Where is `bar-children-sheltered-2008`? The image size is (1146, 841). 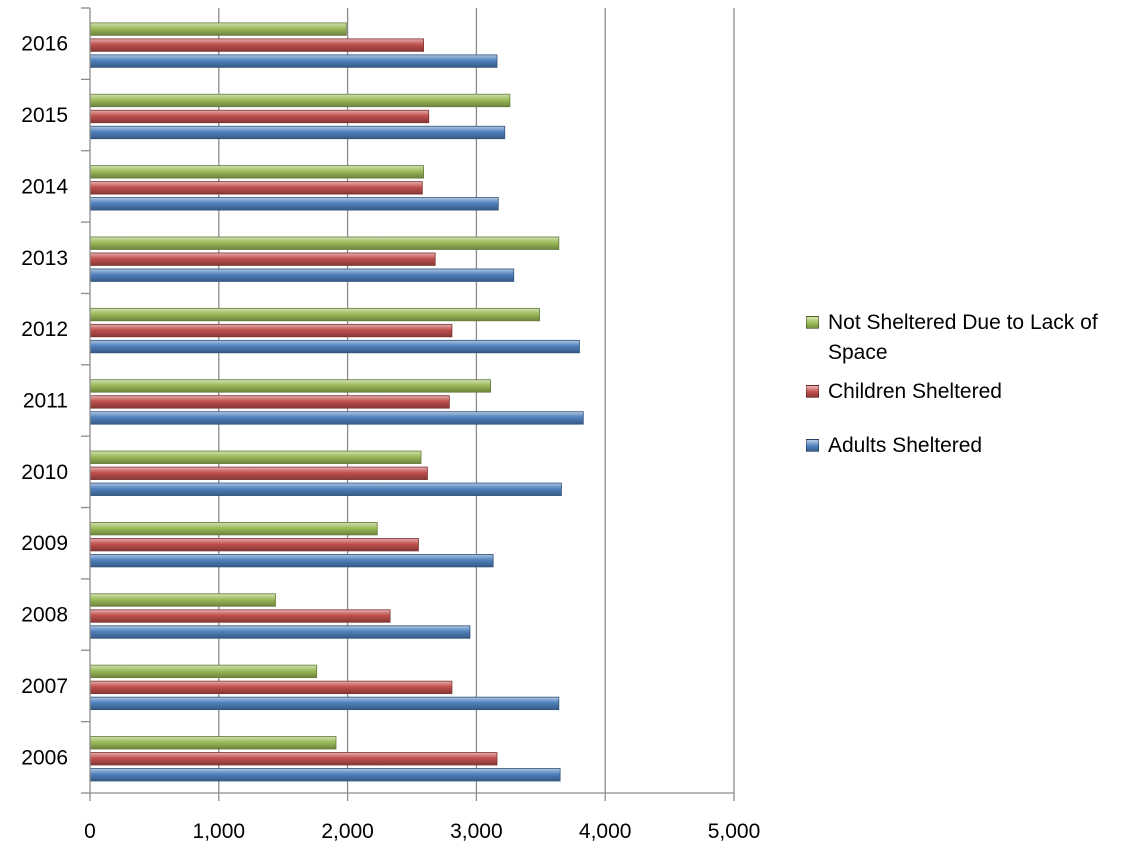 bar-children-sheltered-2008 is located at coordinates (240, 616).